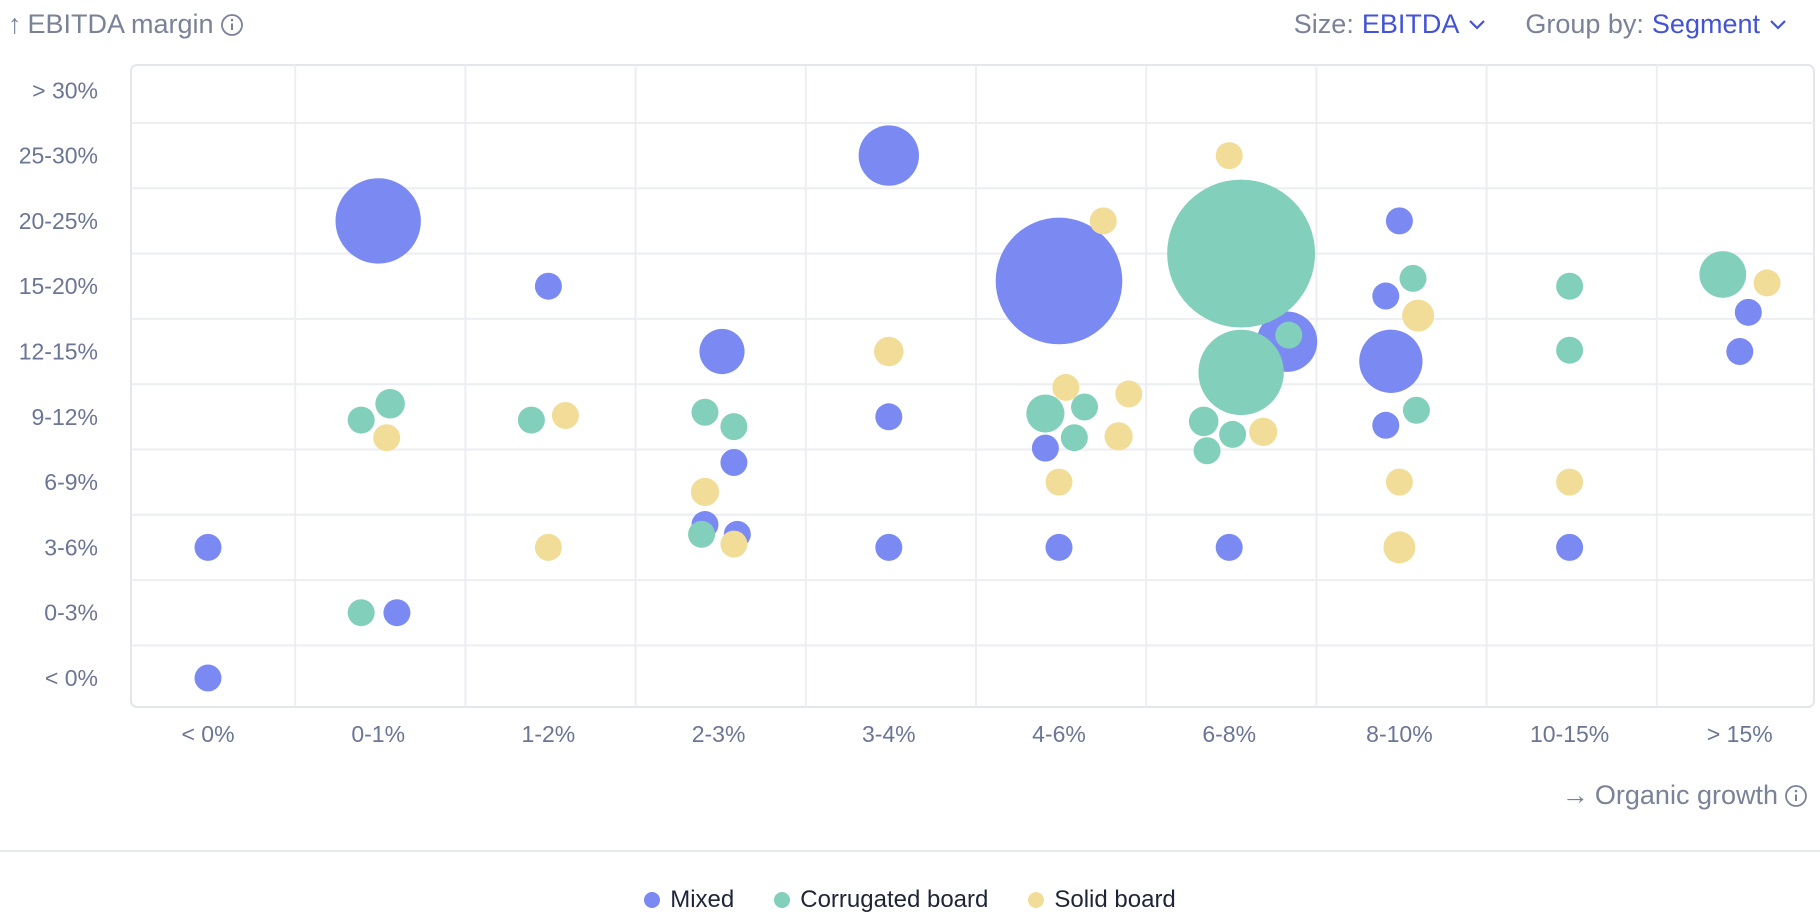  I want to click on y-tick-label: 15-20%, so click(58, 286).